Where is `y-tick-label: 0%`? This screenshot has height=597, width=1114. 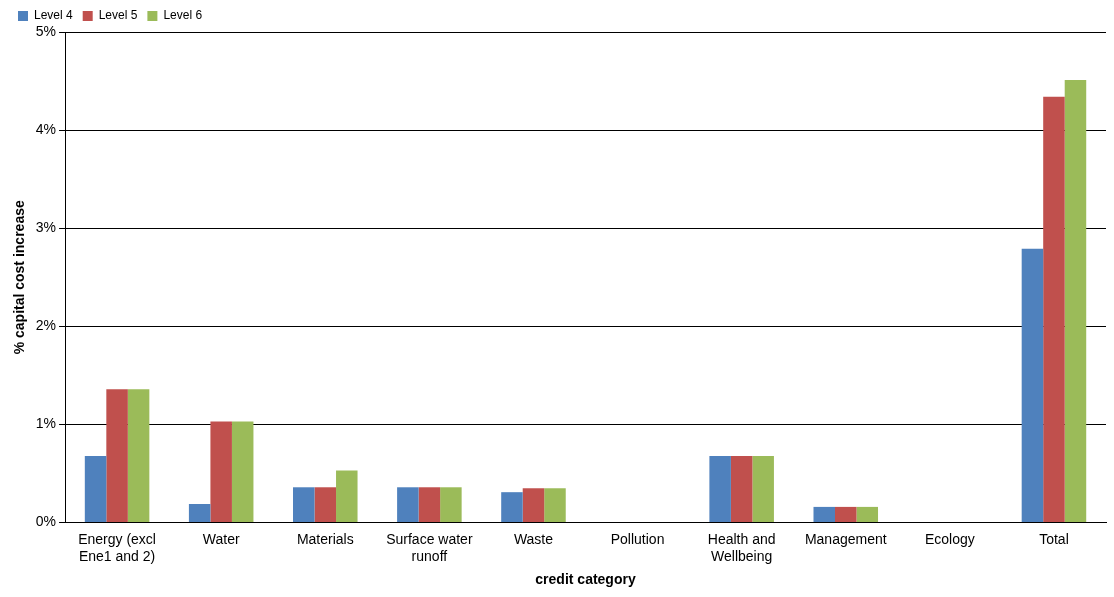
y-tick-label: 0% is located at coordinates (46, 521).